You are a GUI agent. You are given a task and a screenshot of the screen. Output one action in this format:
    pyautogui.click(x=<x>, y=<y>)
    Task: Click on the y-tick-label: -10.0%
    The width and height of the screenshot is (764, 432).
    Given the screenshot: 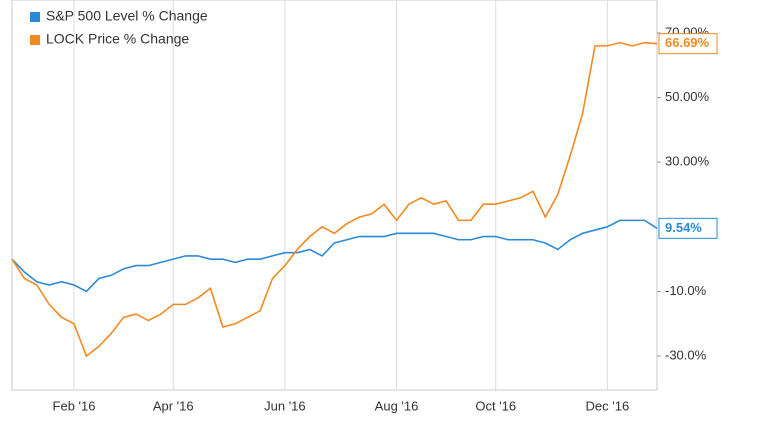 What is the action you would take?
    pyautogui.click(x=686, y=290)
    